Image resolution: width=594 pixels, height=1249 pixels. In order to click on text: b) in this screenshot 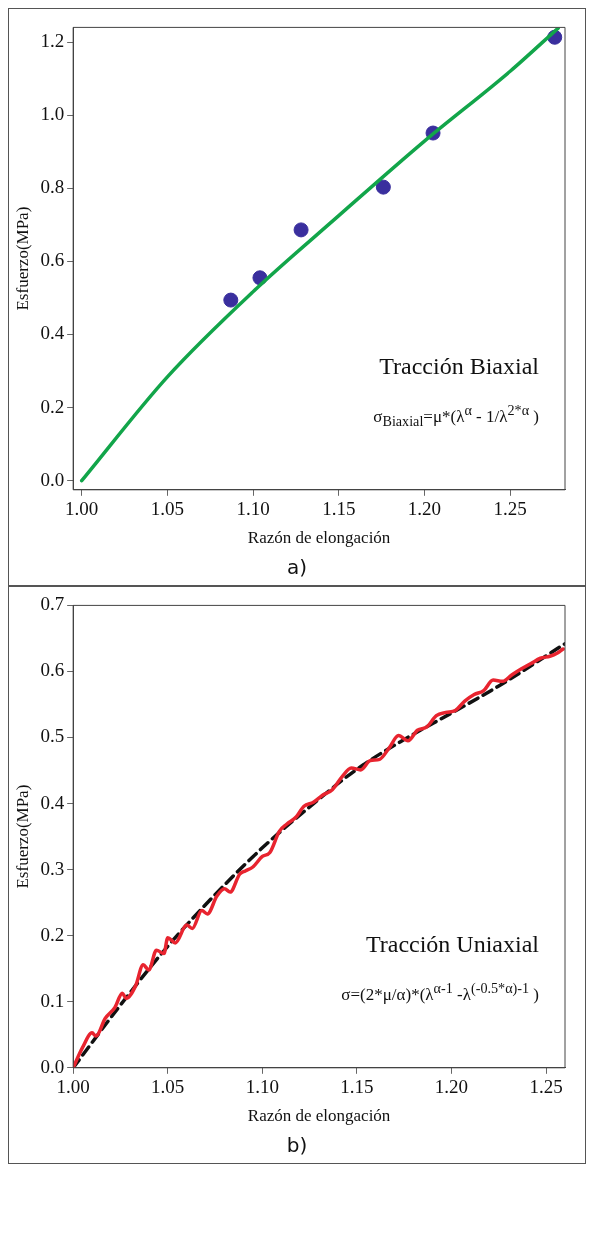, I will do `click(297, 1145)`.